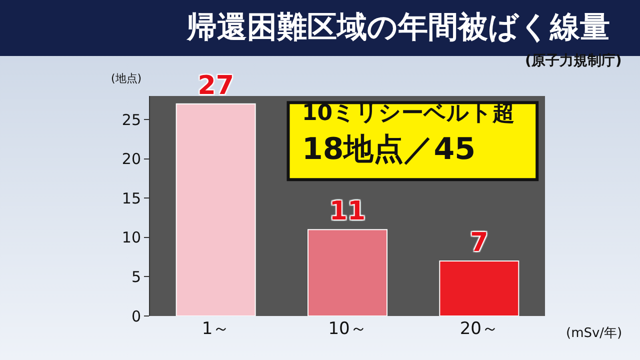 Image resolution: width=640 pixels, height=360 pixels. I want to click on chart-title: 帰還困難区域の年間被ばく線量, so click(398, 27).